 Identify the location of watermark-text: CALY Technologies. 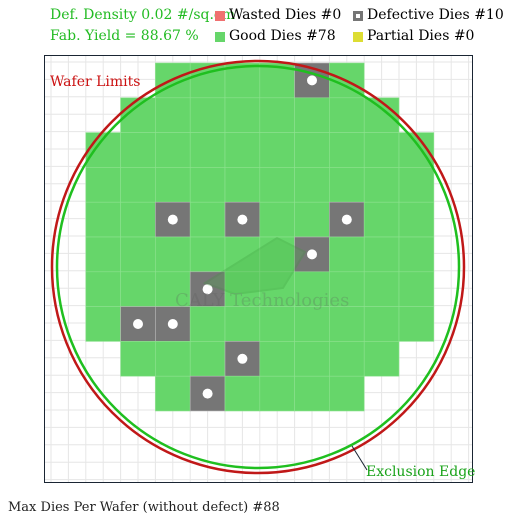
(262, 300).